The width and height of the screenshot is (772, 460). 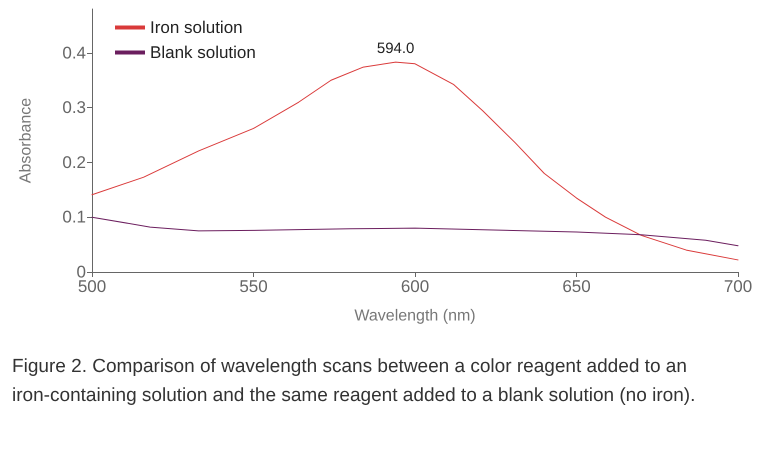 I want to click on legend-label: Iron solution, so click(x=196, y=27).